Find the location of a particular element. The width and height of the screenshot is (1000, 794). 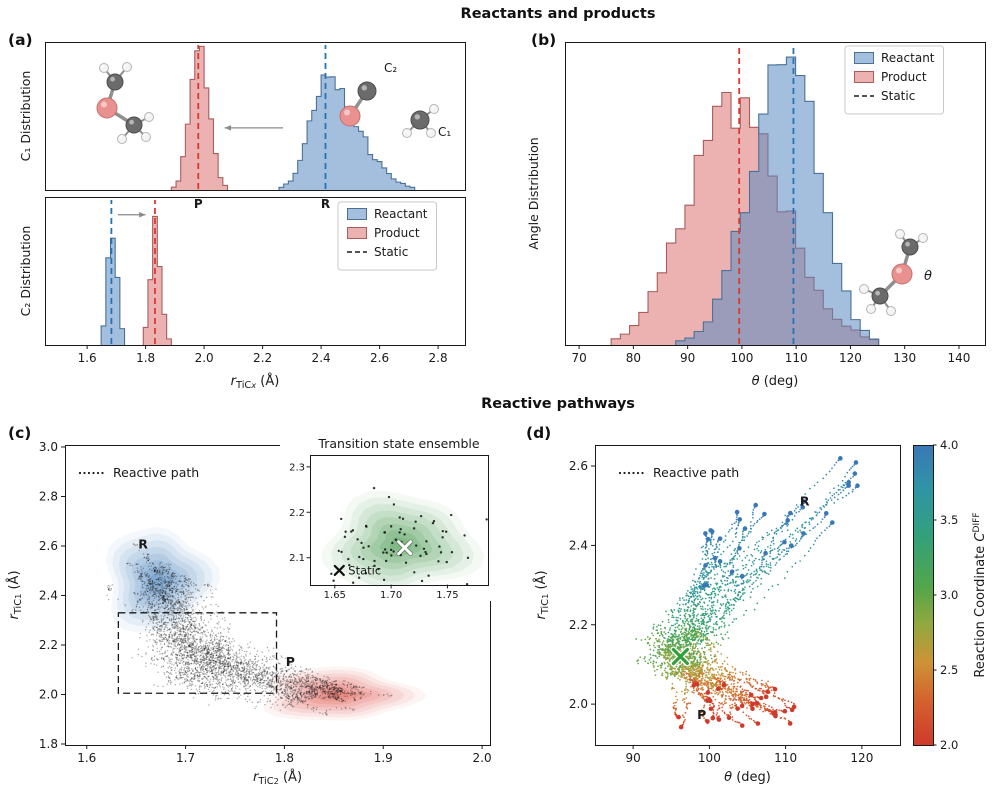

section-title-reactive-pathways: Reactive pathways is located at coordinates (558, 404).